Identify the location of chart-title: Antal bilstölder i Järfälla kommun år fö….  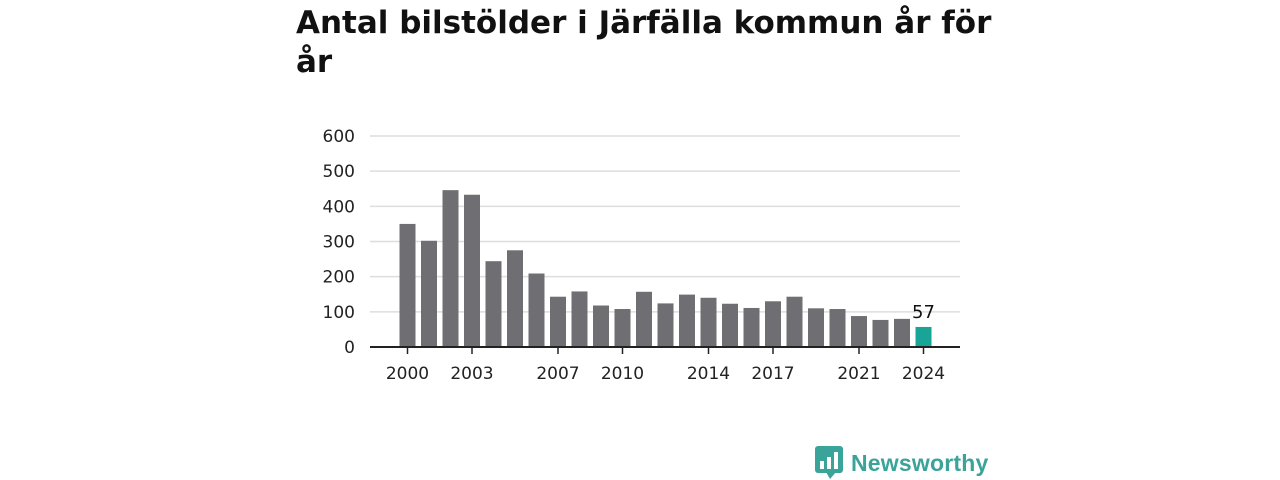
(644, 42).